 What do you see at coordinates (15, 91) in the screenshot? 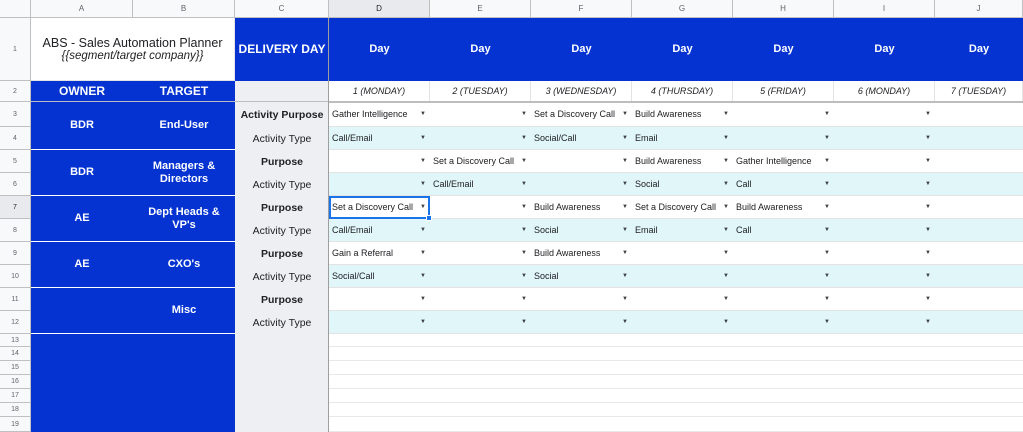
I see `row-header-2: 2` at bounding box center [15, 91].